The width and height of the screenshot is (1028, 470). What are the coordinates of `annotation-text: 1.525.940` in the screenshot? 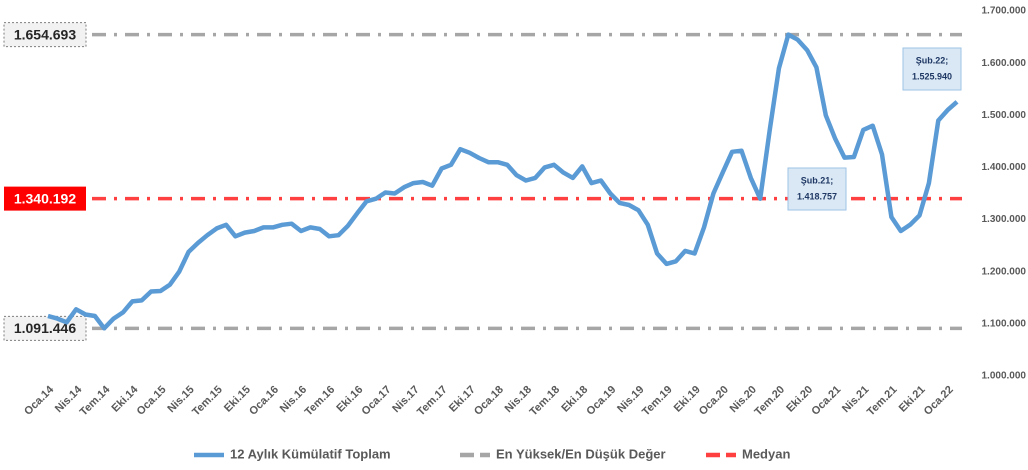 It's located at (932, 76).